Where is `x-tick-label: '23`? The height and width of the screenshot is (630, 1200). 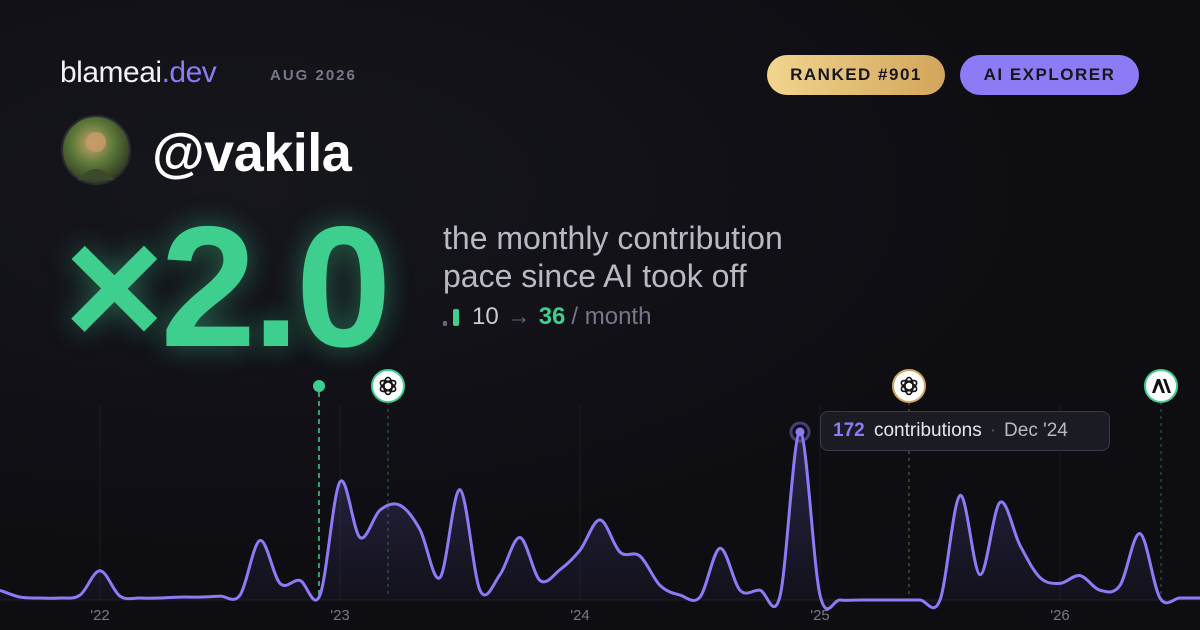
x-tick-label: '23 is located at coordinates (340, 615).